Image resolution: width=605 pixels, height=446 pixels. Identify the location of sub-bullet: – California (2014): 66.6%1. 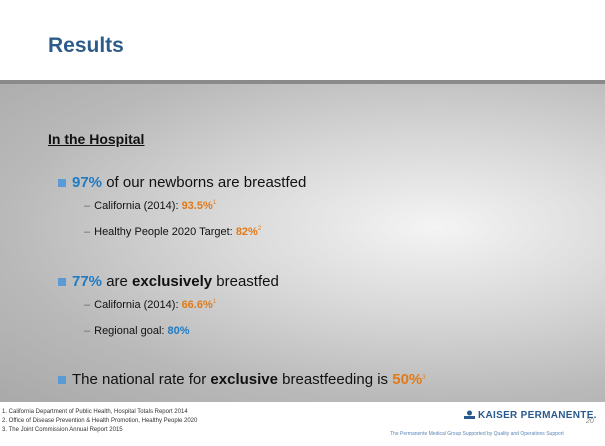
(150, 305).